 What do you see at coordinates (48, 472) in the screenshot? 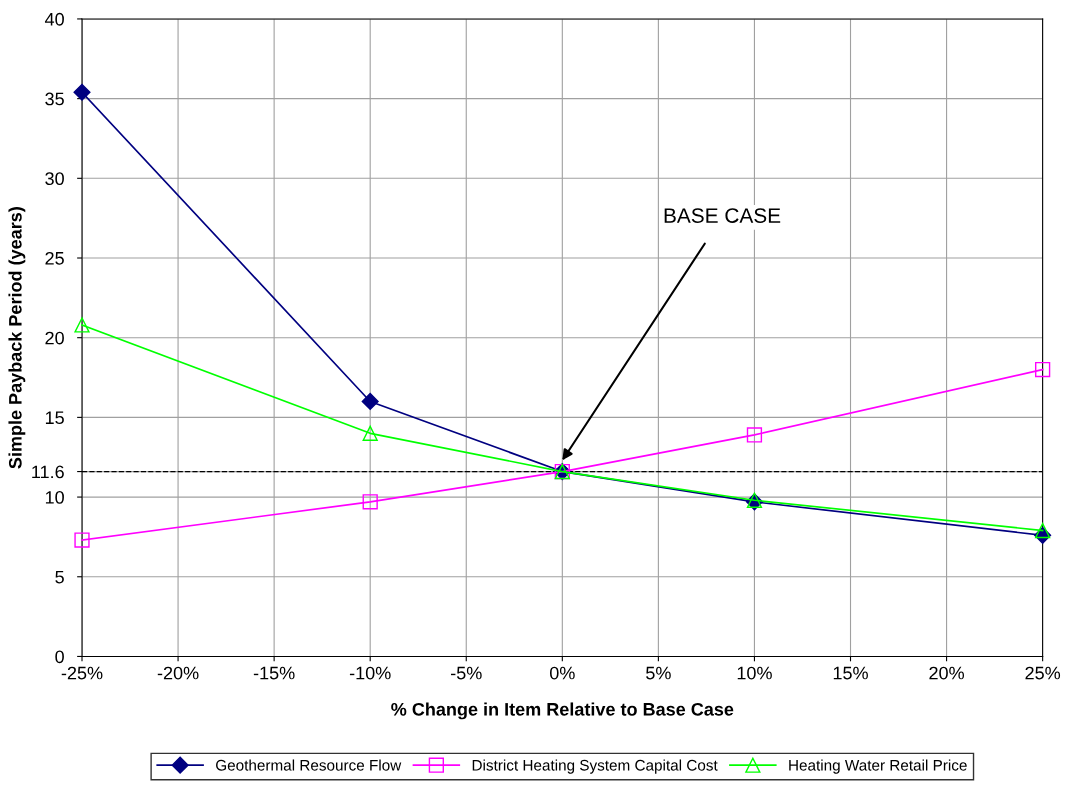
I see `y-tick-label: 11.6` at bounding box center [48, 472].